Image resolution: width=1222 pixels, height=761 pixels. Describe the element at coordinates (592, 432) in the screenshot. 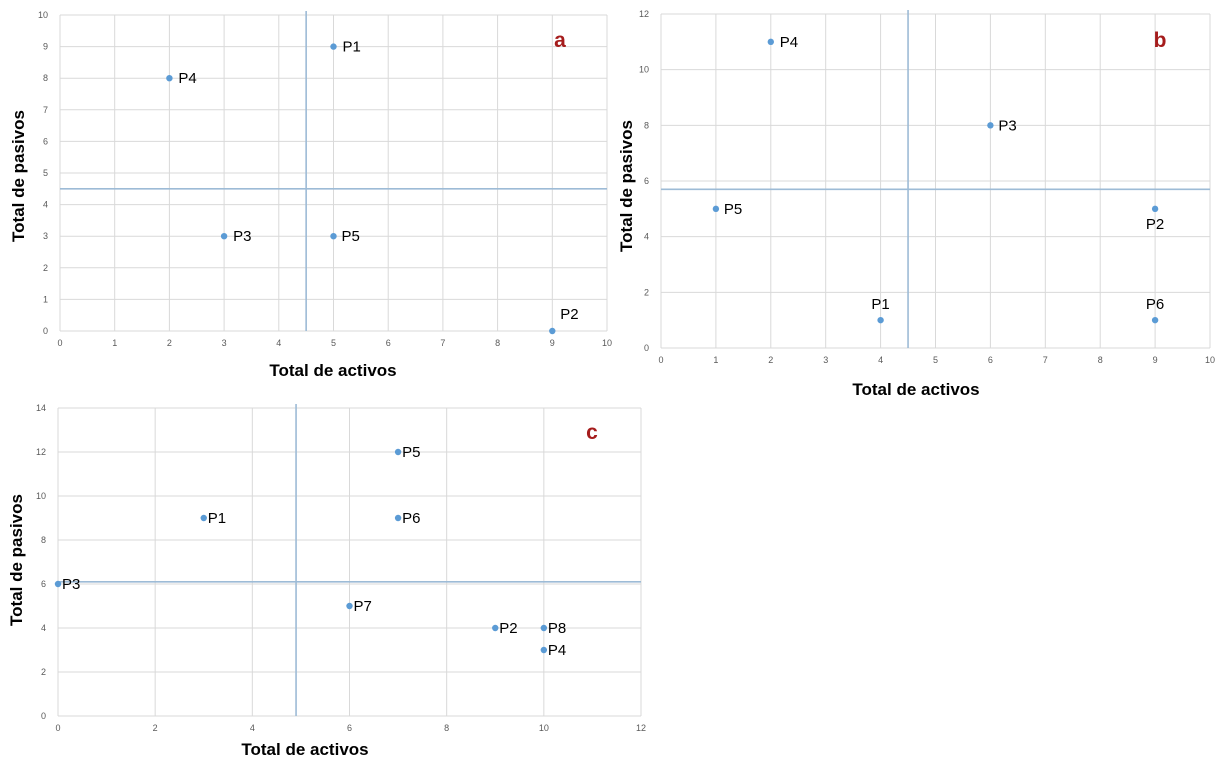

I see `panel-letter: c` at that location.